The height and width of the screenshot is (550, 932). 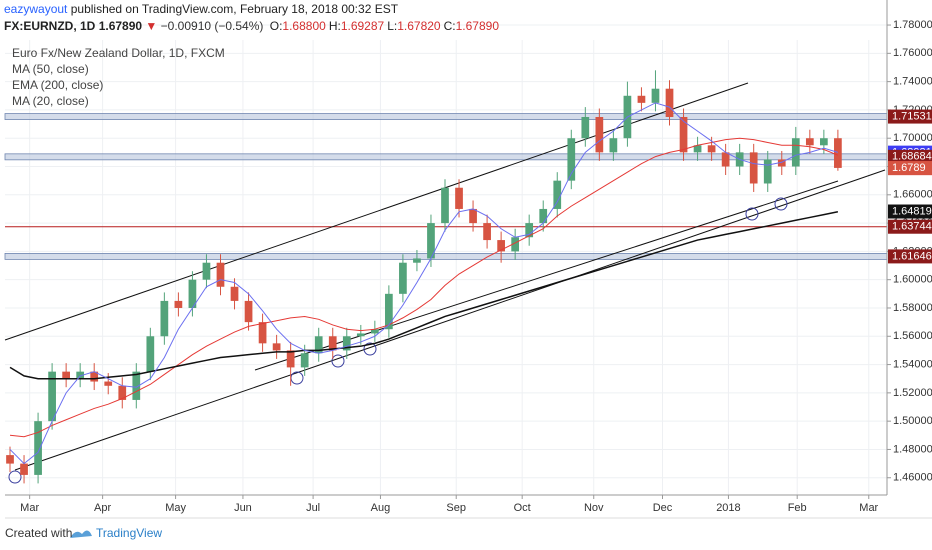 I want to click on price-tag-label: 1.64819, so click(x=912, y=211).